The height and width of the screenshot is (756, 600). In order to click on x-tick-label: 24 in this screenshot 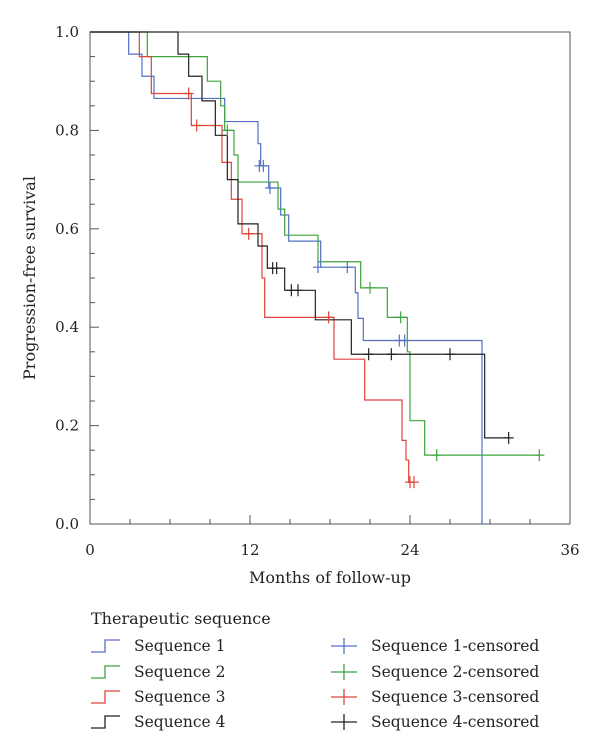, I will do `click(409, 550)`.